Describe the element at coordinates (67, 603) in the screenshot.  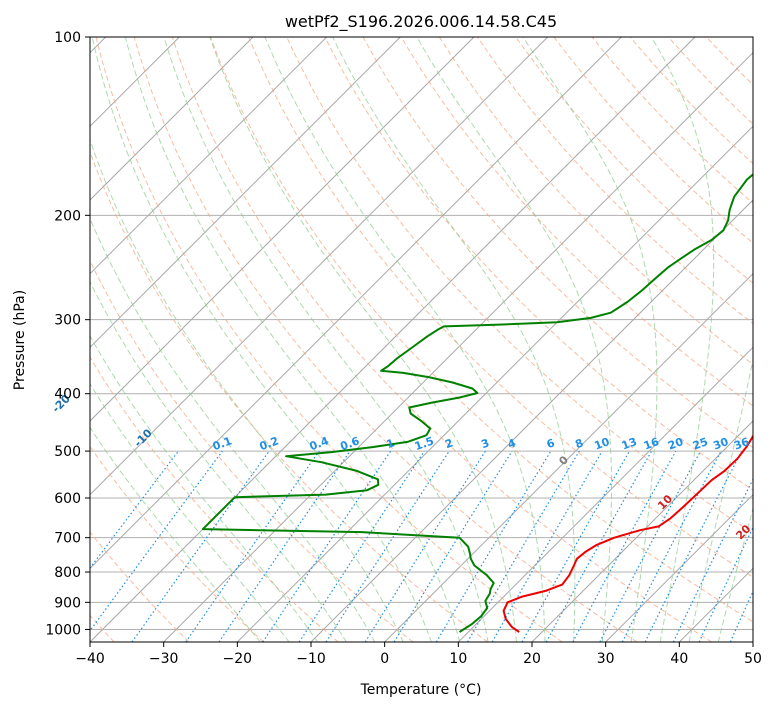
I see `y-tick-label: 900` at that location.